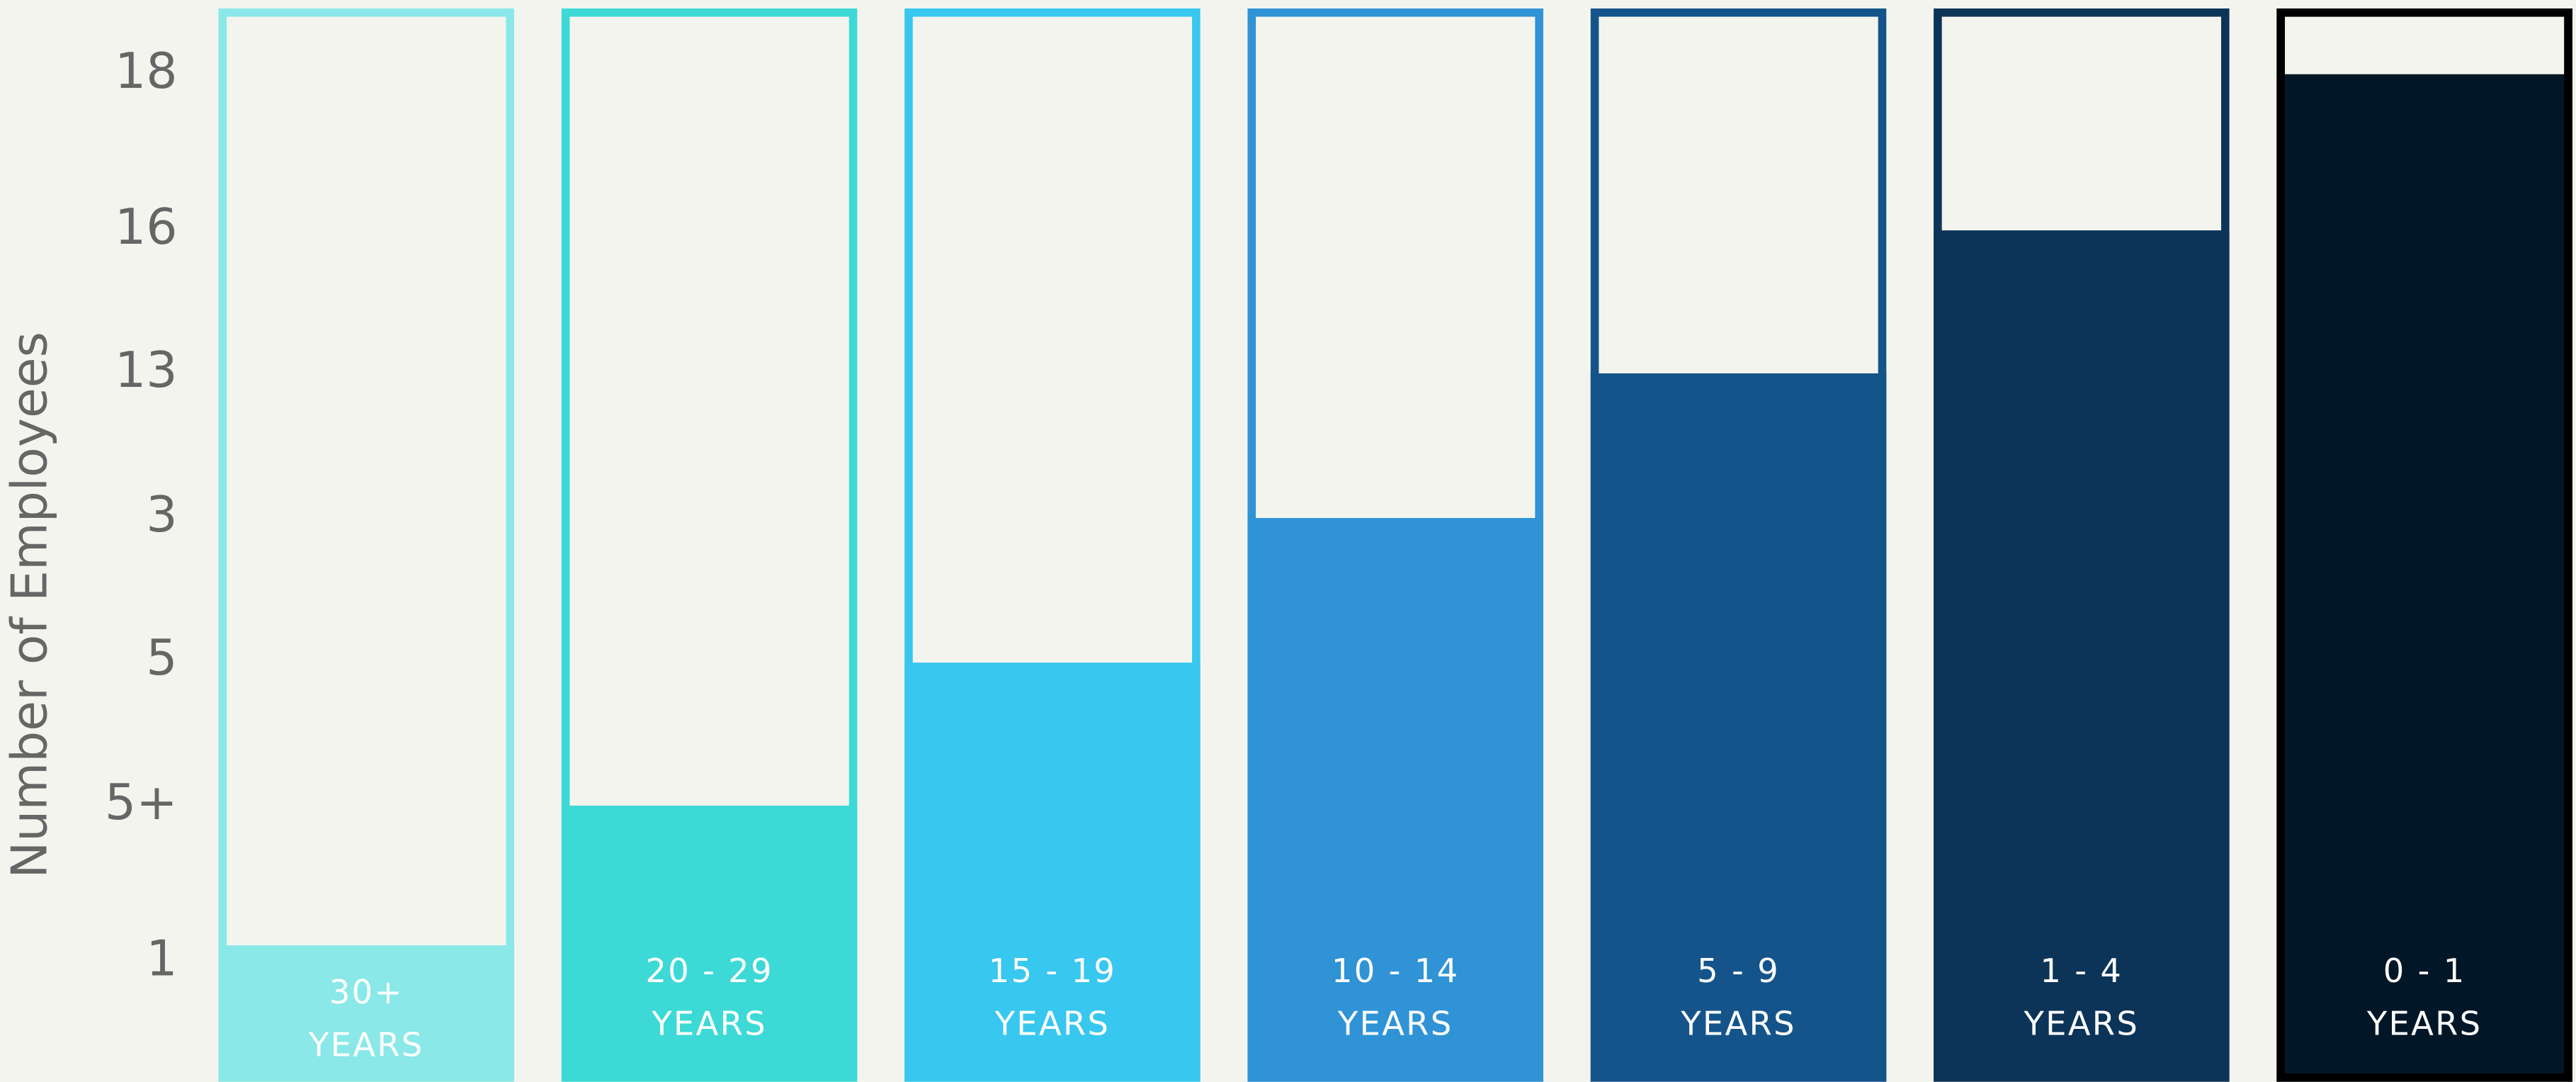 The height and width of the screenshot is (1082, 2576). I want to click on bar-frame, so click(366, 545).